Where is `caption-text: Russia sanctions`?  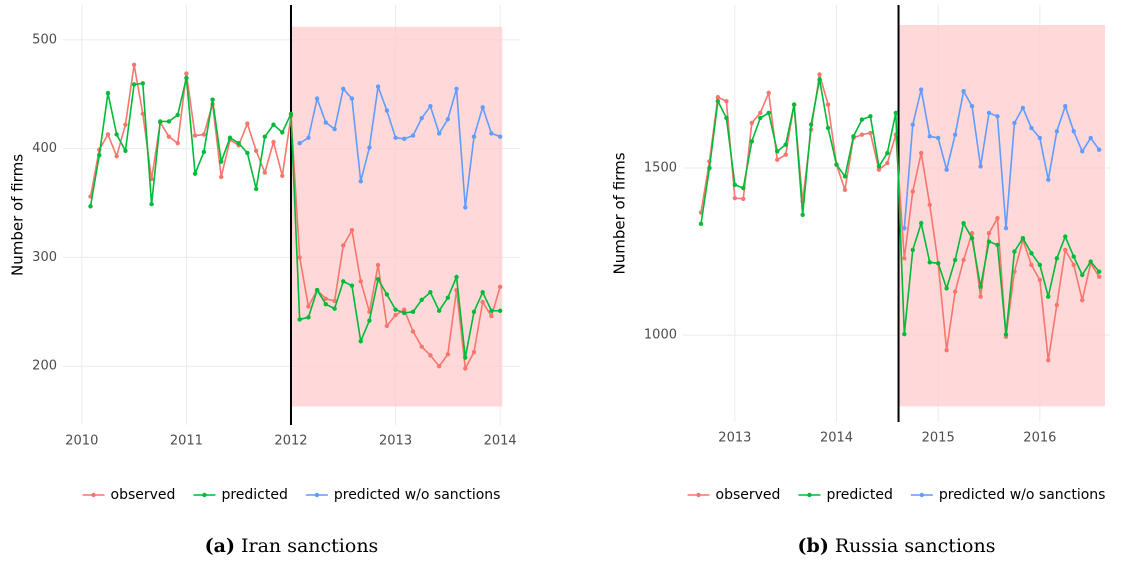
caption-text: Russia sanctions is located at coordinates (915, 546).